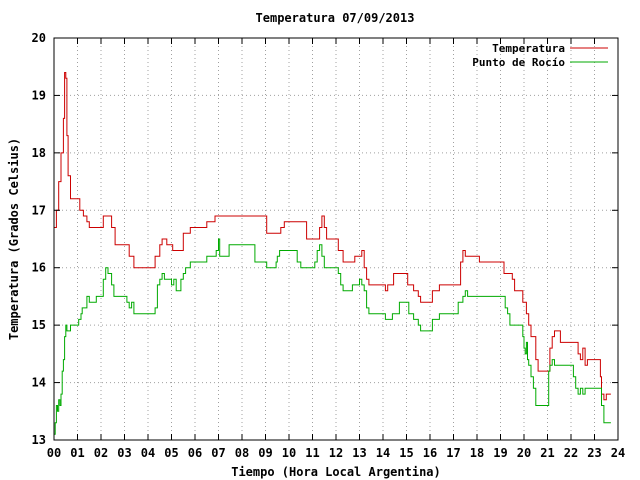 Image resolution: width=640 pixels, height=480 pixels. Describe the element at coordinates (453, 453) in the screenshot. I see `x-tick-label: 17` at that location.